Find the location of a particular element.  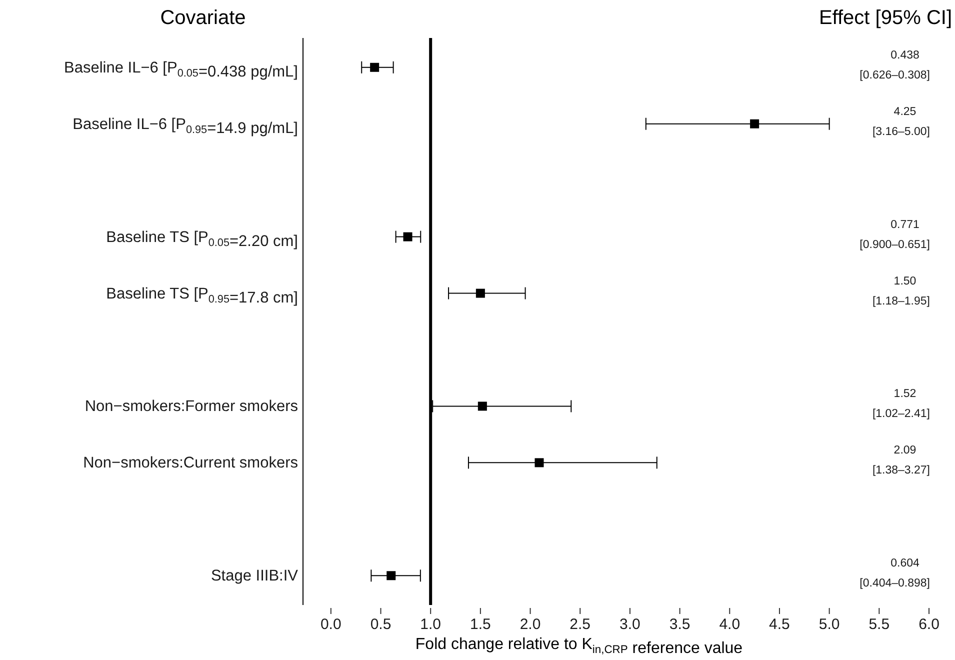

x-tick-label: 0.0 is located at coordinates (331, 624).